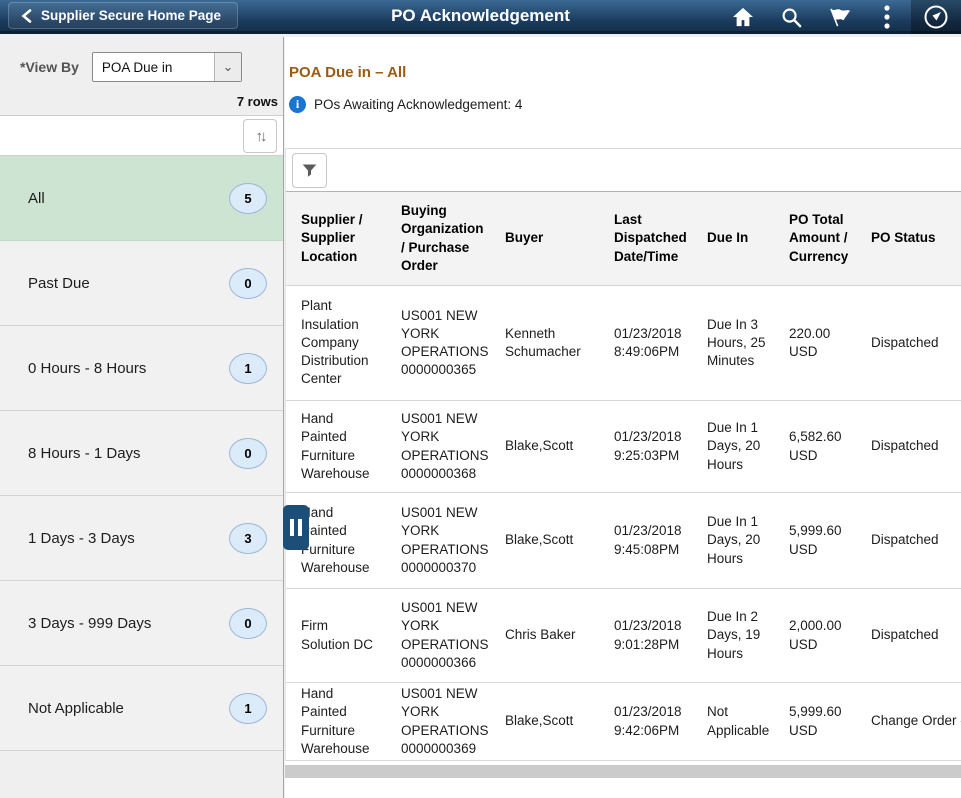 This screenshot has width=961, height=798. What do you see at coordinates (141, 283) in the screenshot?
I see `sidebar-item-past-due: Past Due 0` at bounding box center [141, 283].